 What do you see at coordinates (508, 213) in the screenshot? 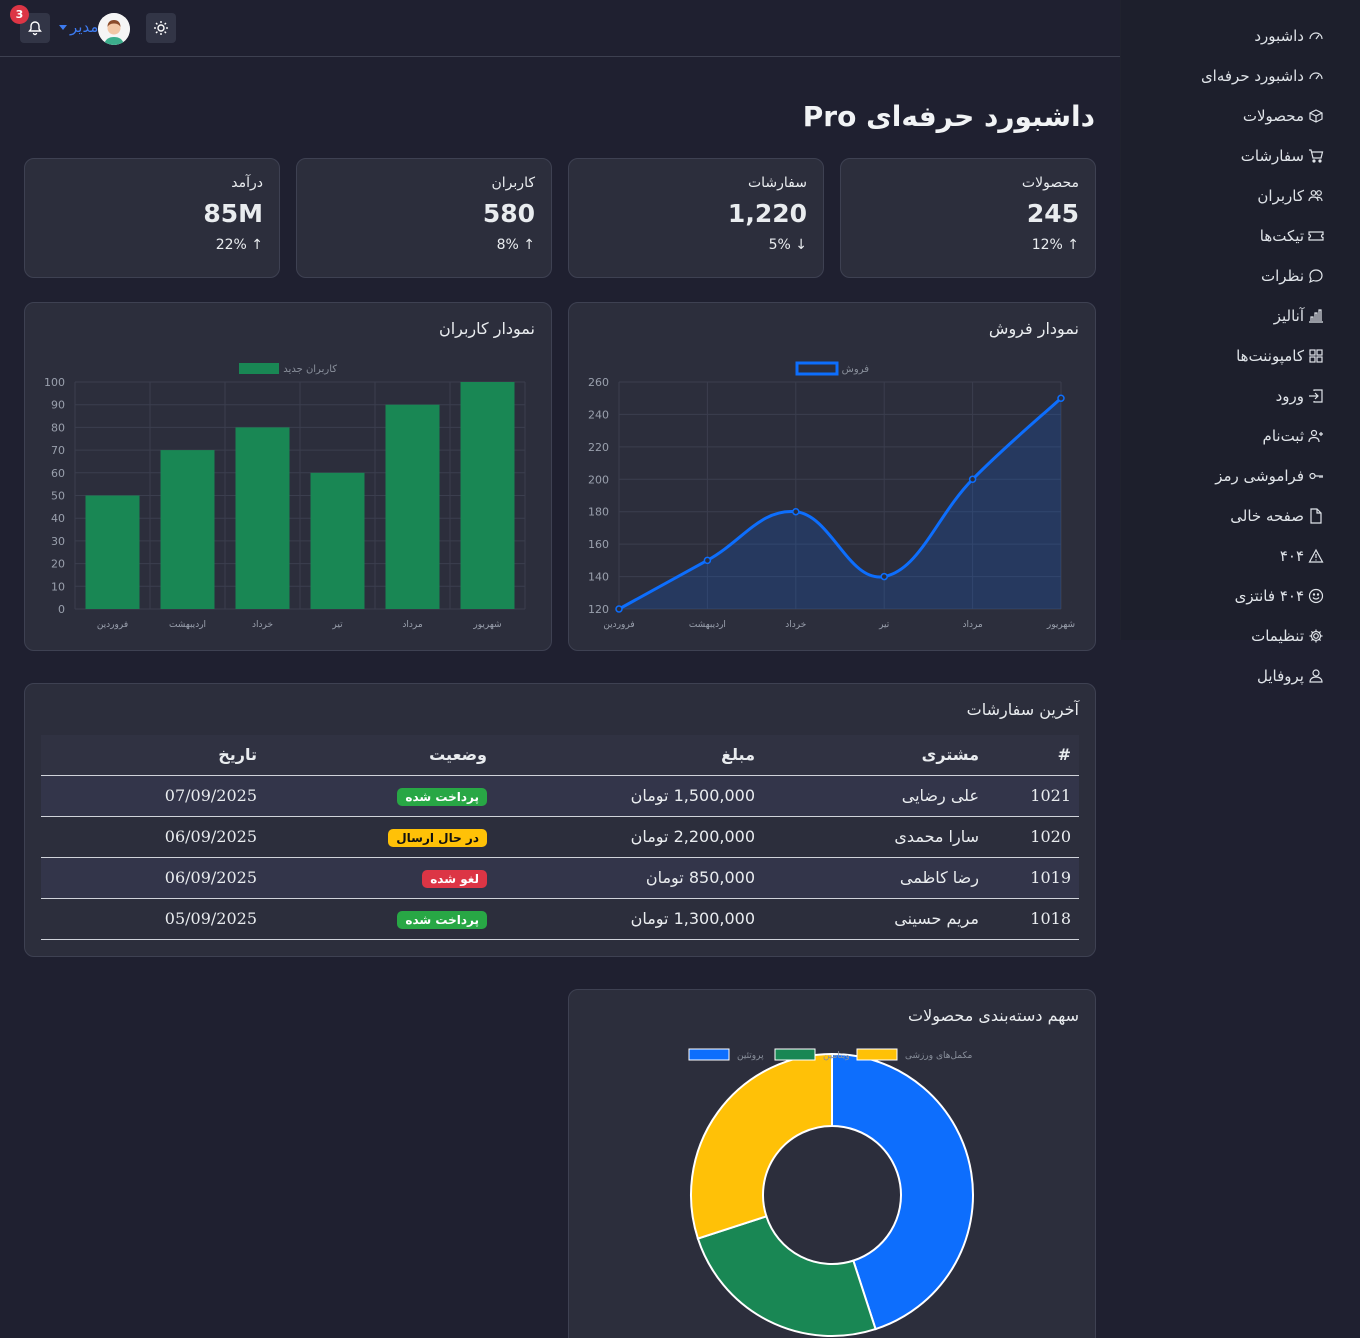
I see `stat-value: 580` at bounding box center [508, 213].